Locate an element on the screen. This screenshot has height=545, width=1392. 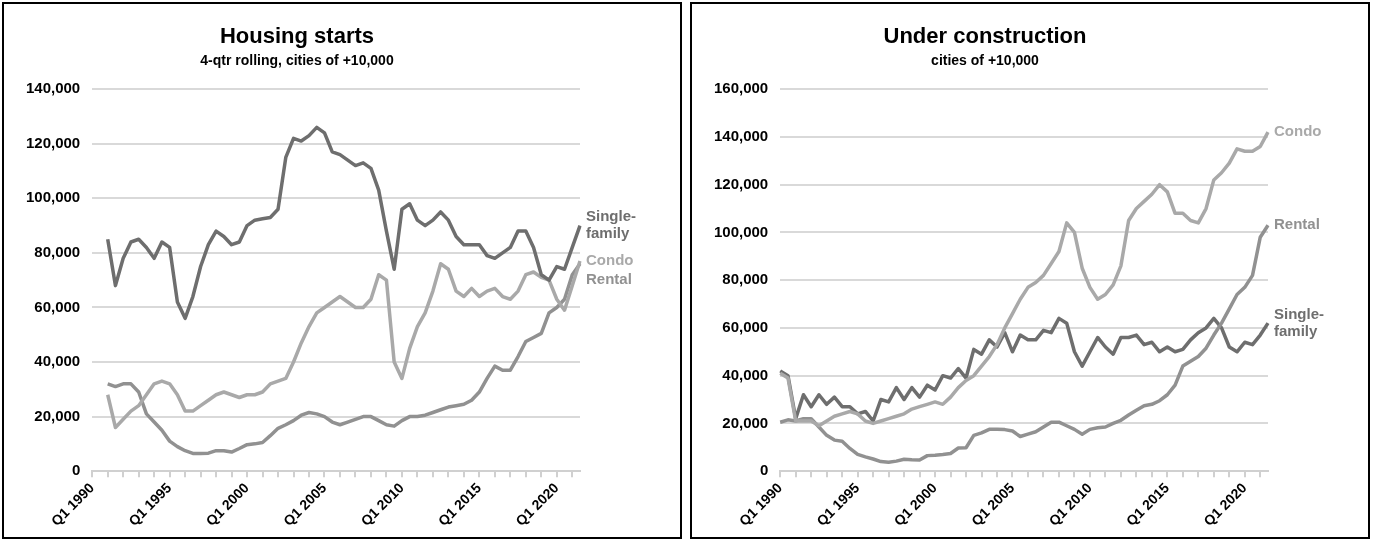
chart-subtitle: 4-qtr rolling, cities of +10,000 is located at coordinates (297, 59).